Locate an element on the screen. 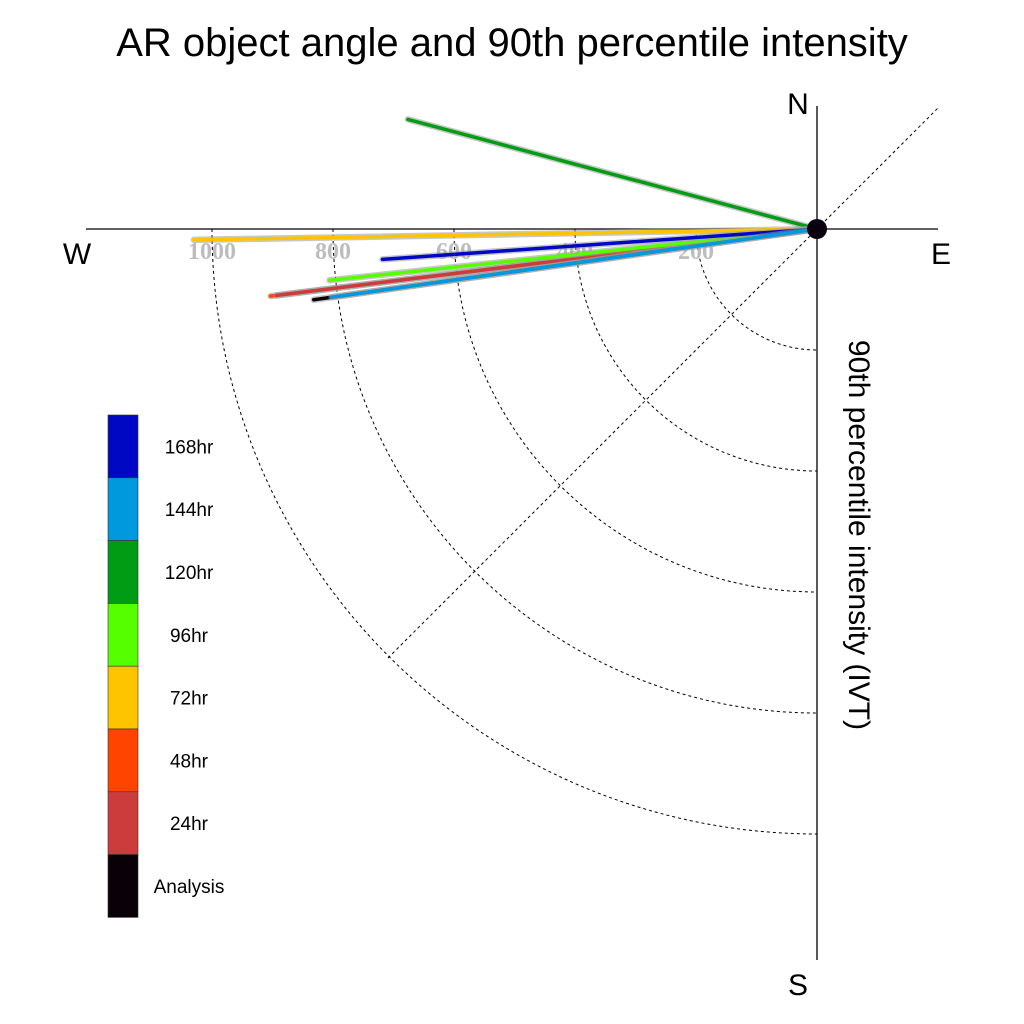  legend-label: 144hr is located at coordinates (189, 510).